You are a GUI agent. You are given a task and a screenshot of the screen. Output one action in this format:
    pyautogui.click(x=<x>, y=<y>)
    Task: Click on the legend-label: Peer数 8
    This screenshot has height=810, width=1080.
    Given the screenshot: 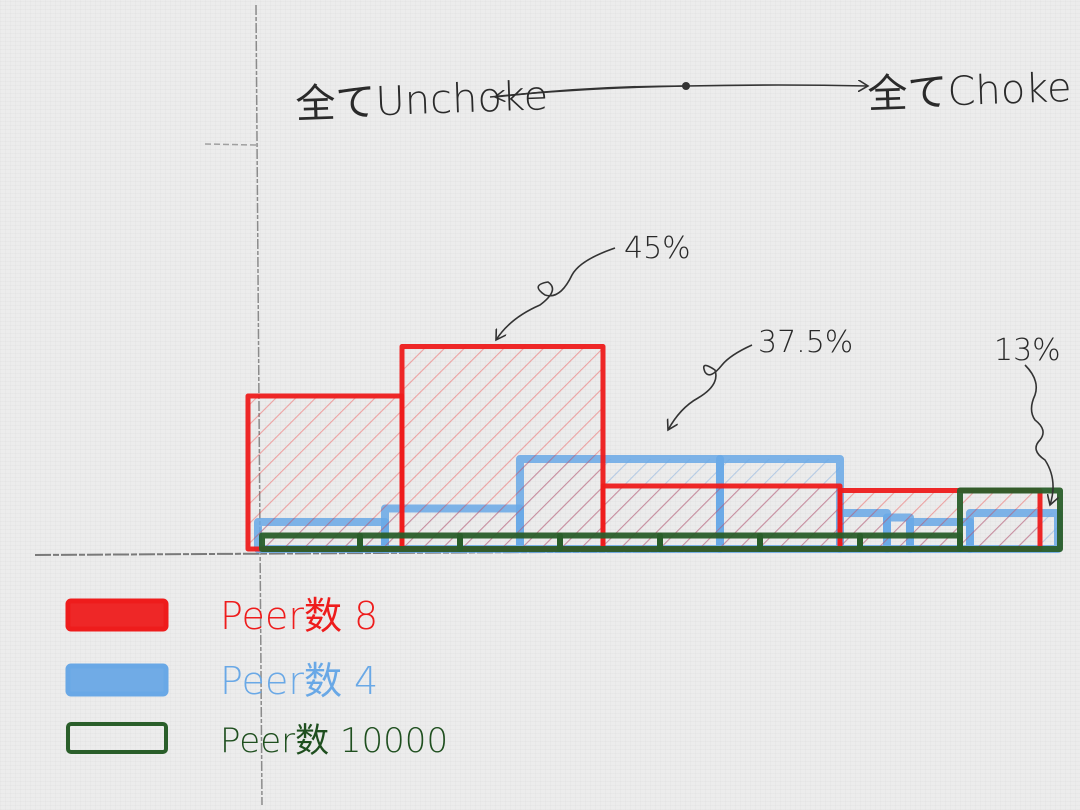 What is the action you would take?
    pyautogui.click(x=299, y=616)
    